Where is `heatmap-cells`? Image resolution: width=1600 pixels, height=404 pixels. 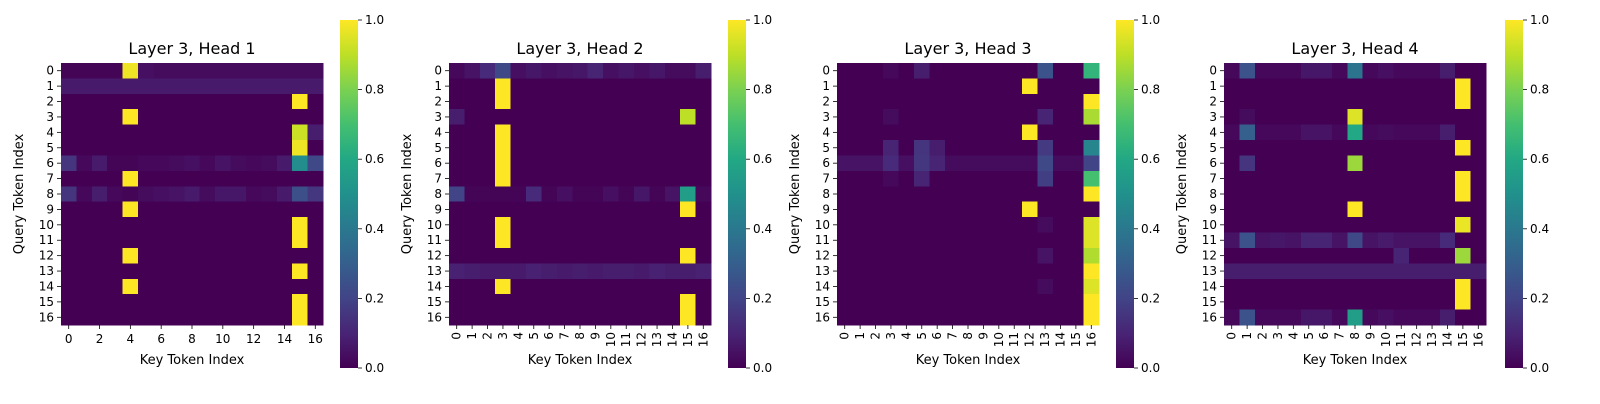 heatmap-cells is located at coordinates (580, 194).